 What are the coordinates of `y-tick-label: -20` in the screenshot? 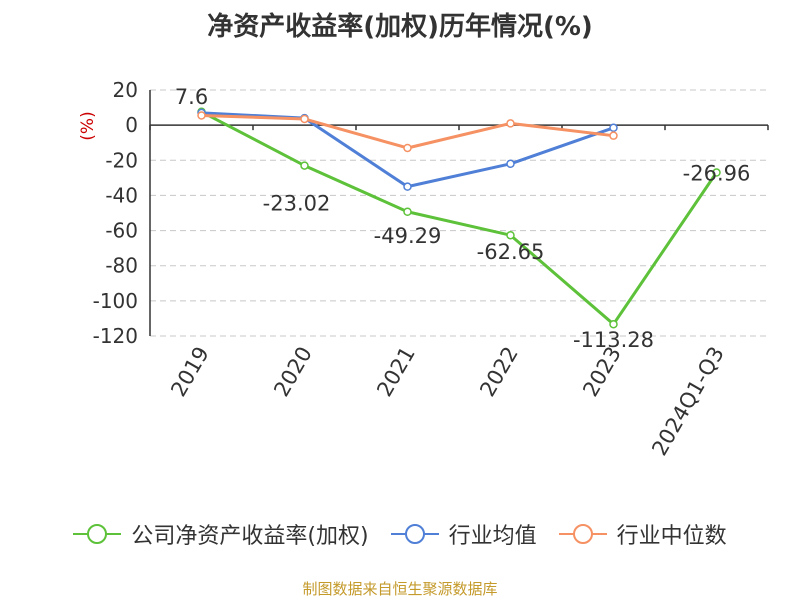 It's located at (121, 160).